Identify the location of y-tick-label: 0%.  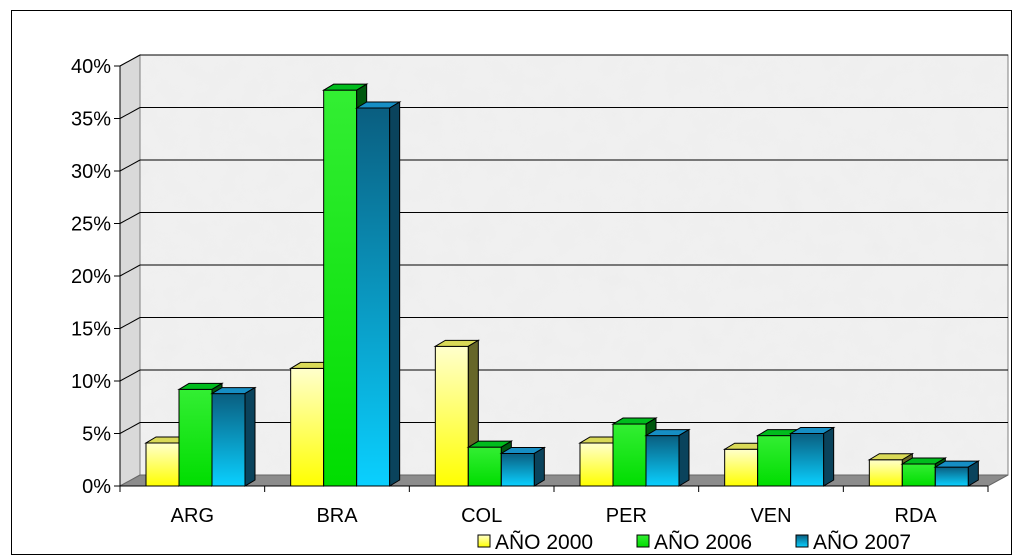
(96, 487).